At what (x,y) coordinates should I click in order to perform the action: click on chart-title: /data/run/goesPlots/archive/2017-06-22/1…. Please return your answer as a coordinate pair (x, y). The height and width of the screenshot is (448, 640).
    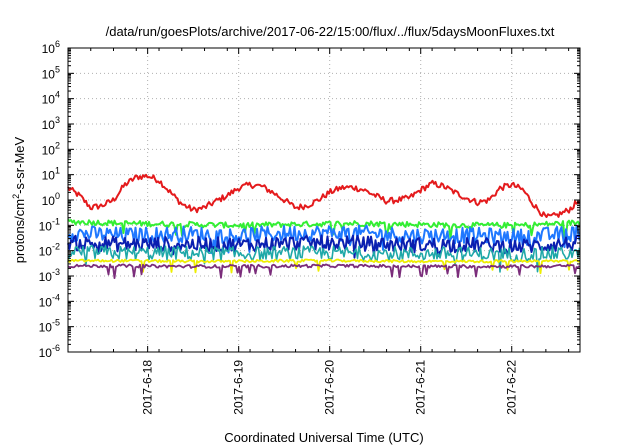
    Looking at the image, I should click on (330, 31).